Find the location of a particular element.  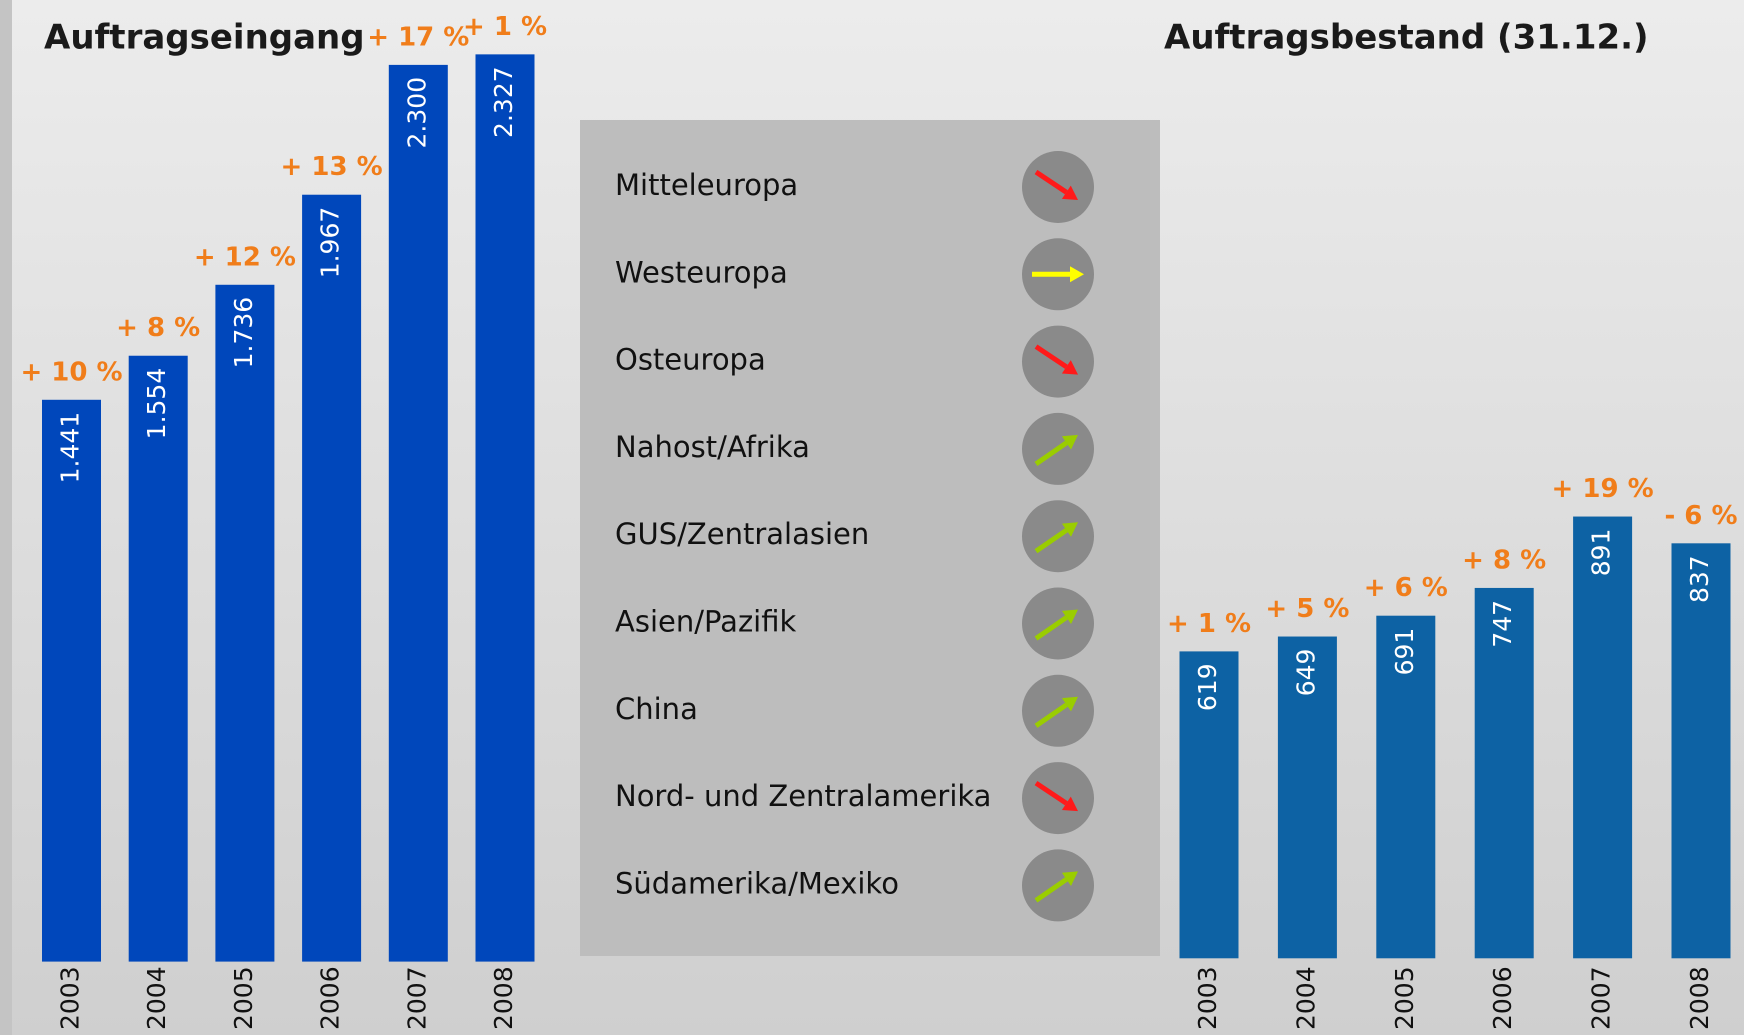

data-label: 2.327 is located at coordinates (503, 102).